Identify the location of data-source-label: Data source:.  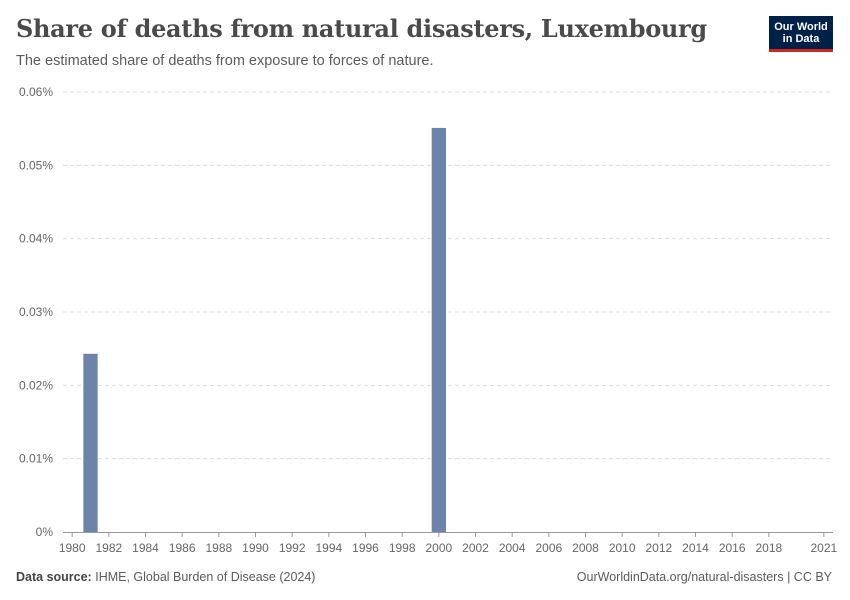
(54, 577).